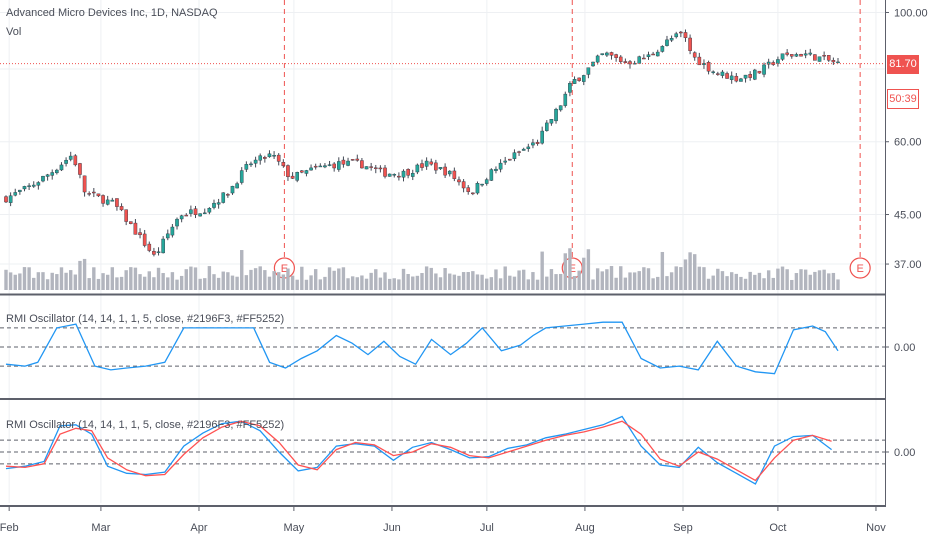 The height and width of the screenshot is (550, 932). What do you see at coordinates (903, 64) in the screenshot?
I see `last-price-badge: 81.70` at bounding box center [903, 64].